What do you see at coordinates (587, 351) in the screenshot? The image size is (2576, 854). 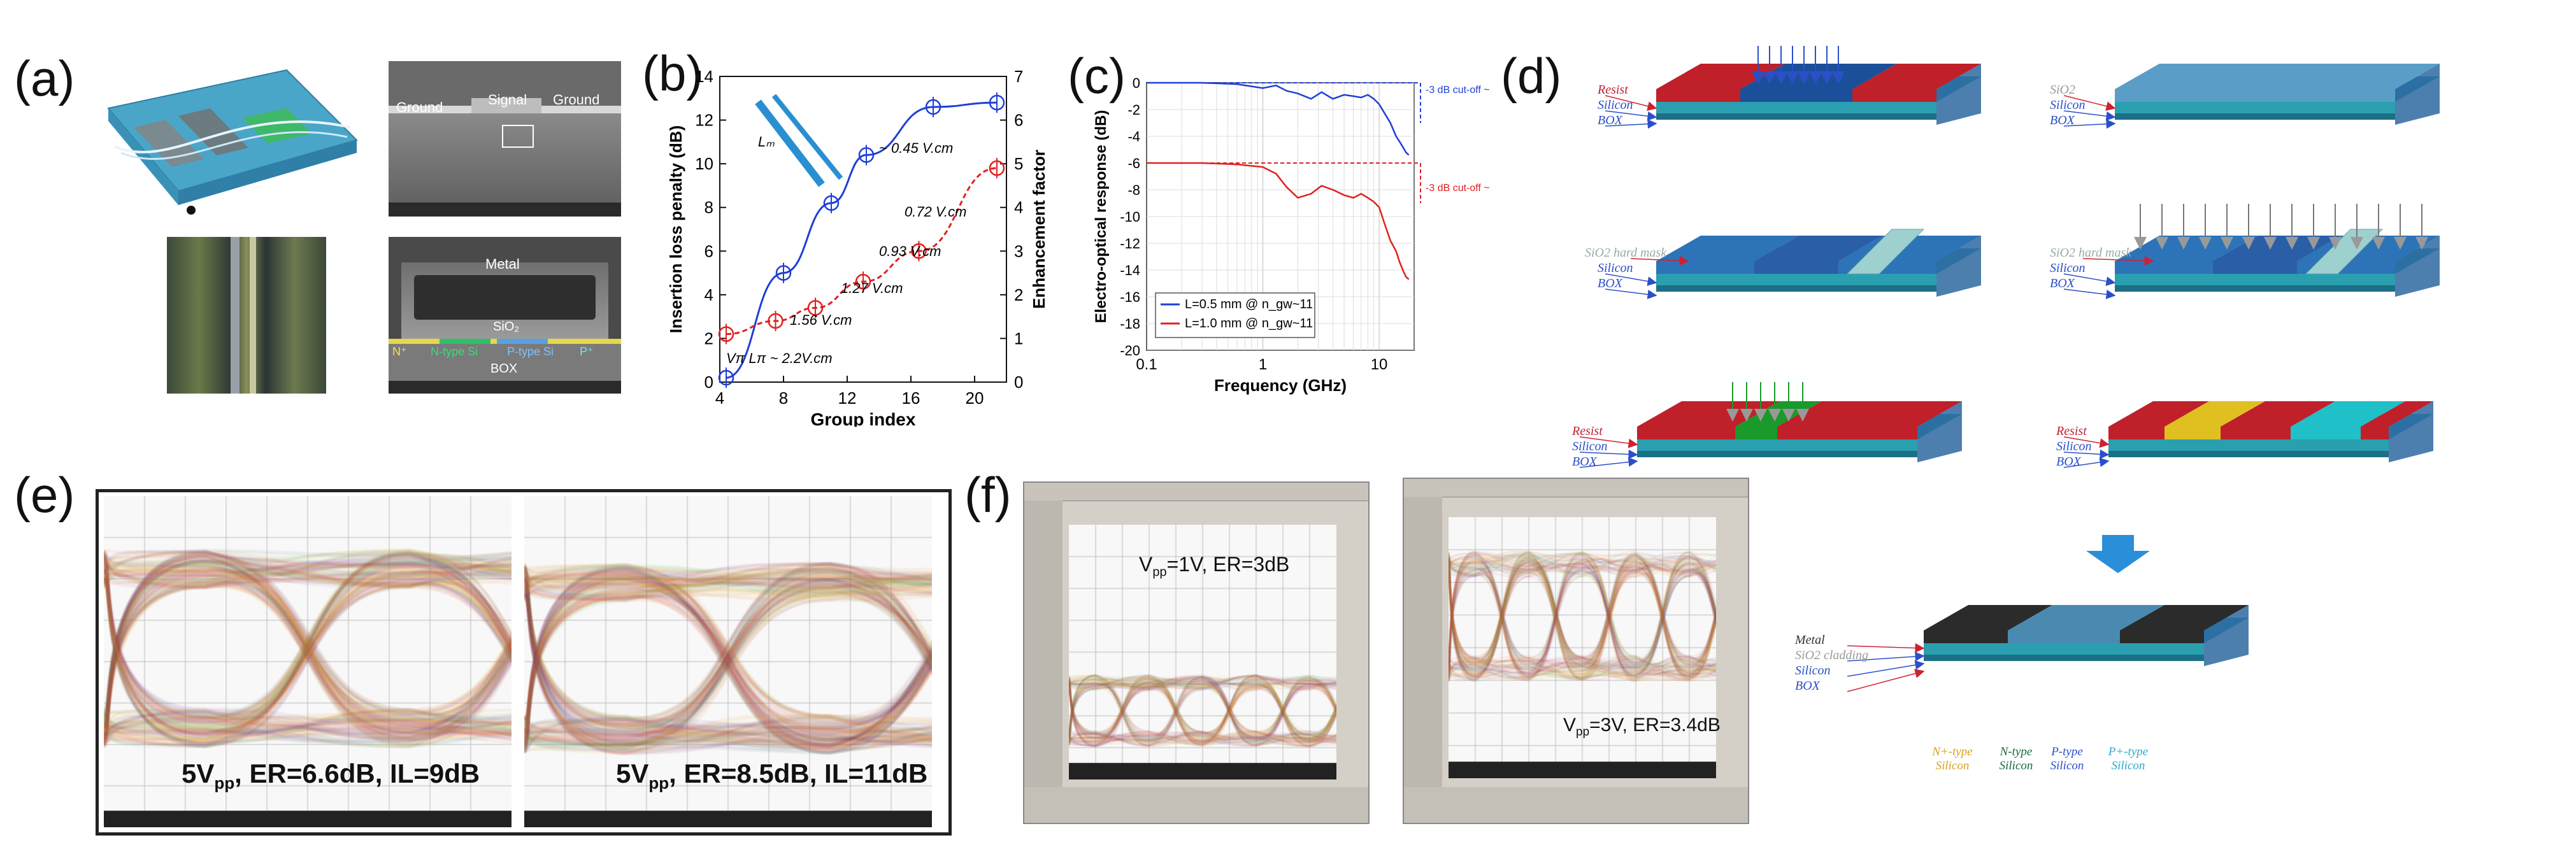 I see `sem-label-pplus: P⁺` at bounding box center [587, 351].